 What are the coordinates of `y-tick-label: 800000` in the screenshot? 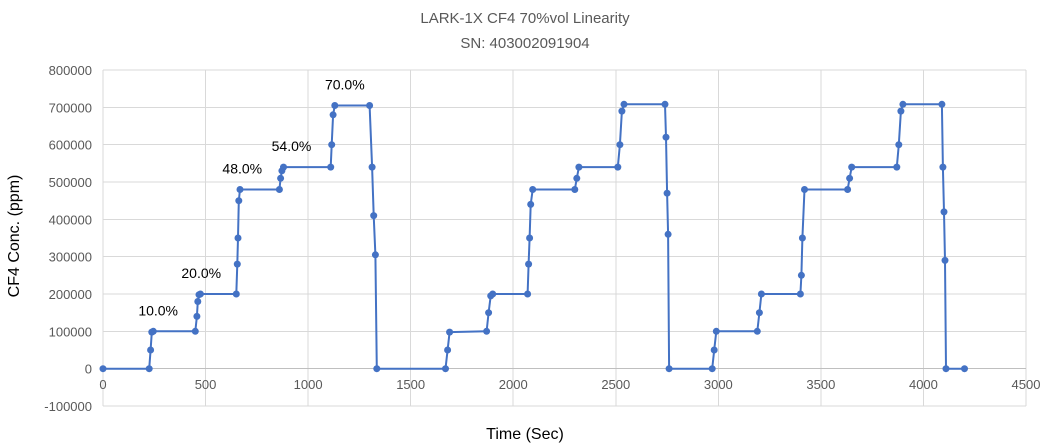 It's located at (70, 70).